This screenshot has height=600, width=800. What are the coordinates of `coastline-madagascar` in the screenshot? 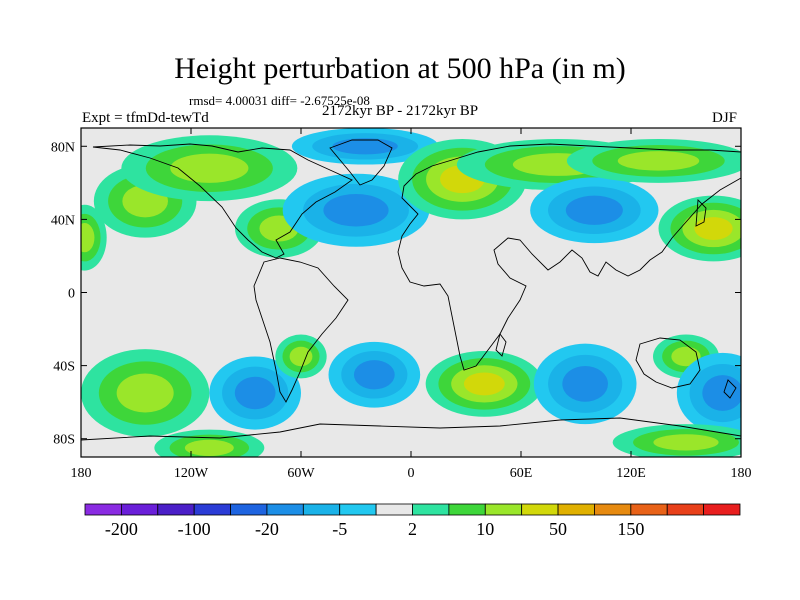 It's located at (501, 344).